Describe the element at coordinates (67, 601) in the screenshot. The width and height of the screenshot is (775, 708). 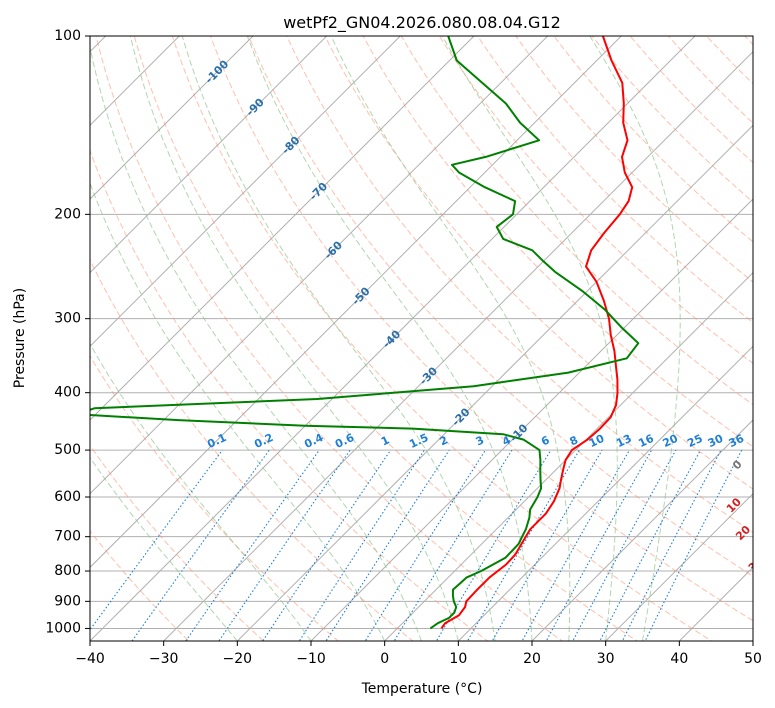
I see `y-tick-label: 900` at that location.